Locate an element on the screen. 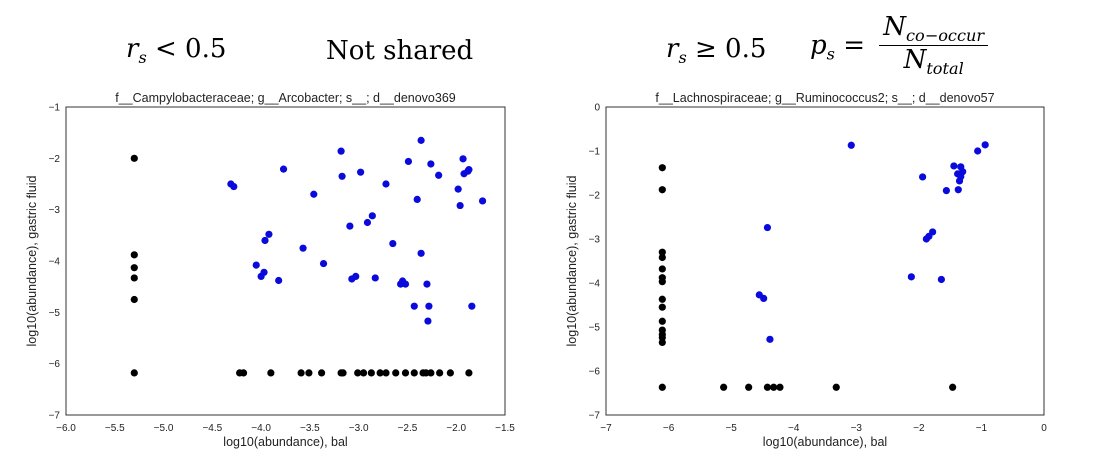 The width and height of the screenshot is (1099, 455). x-tick-label: −6.0 is located at coordinates (66, 428).